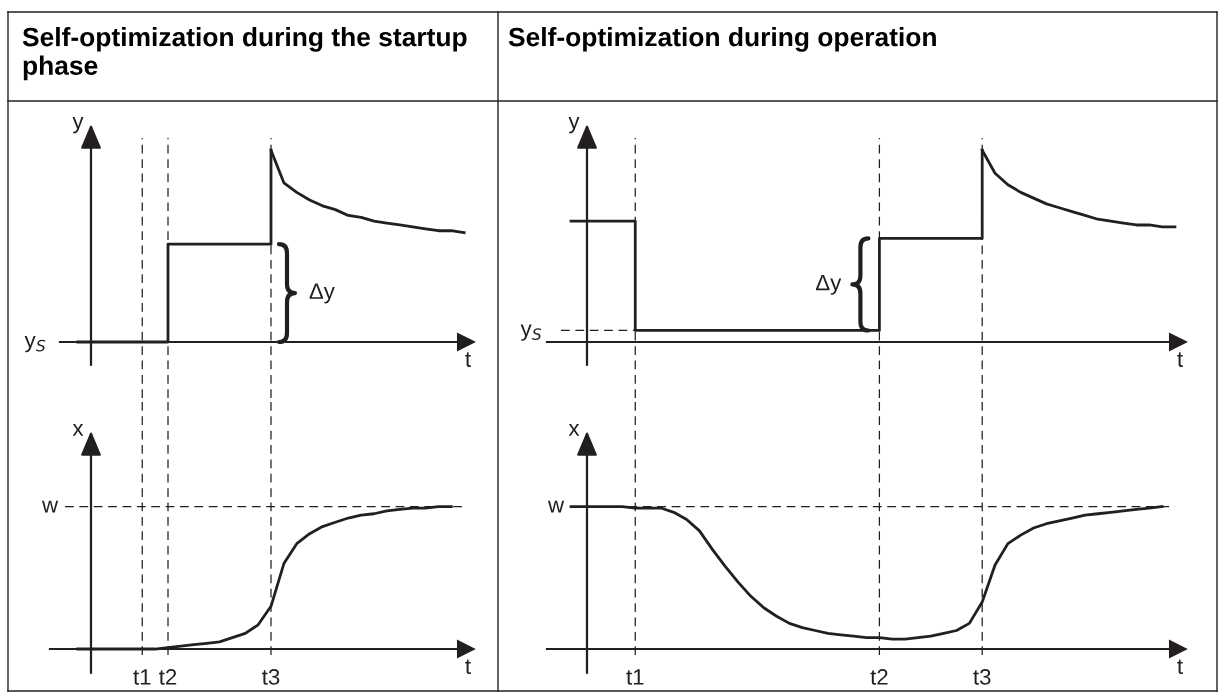 The height and width of the screenshot is (697, 1221). Describe the element at coordinates (35, 344) in the screenshot. I see `text: y$_{S}$` at that location.